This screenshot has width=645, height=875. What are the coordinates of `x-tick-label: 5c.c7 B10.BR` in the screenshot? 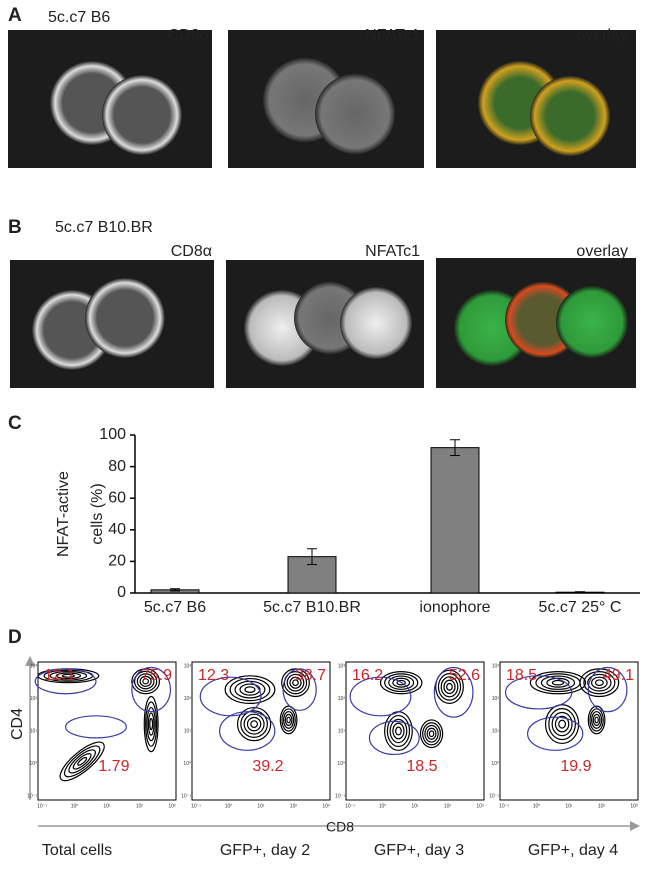 It's located at (312, 607).